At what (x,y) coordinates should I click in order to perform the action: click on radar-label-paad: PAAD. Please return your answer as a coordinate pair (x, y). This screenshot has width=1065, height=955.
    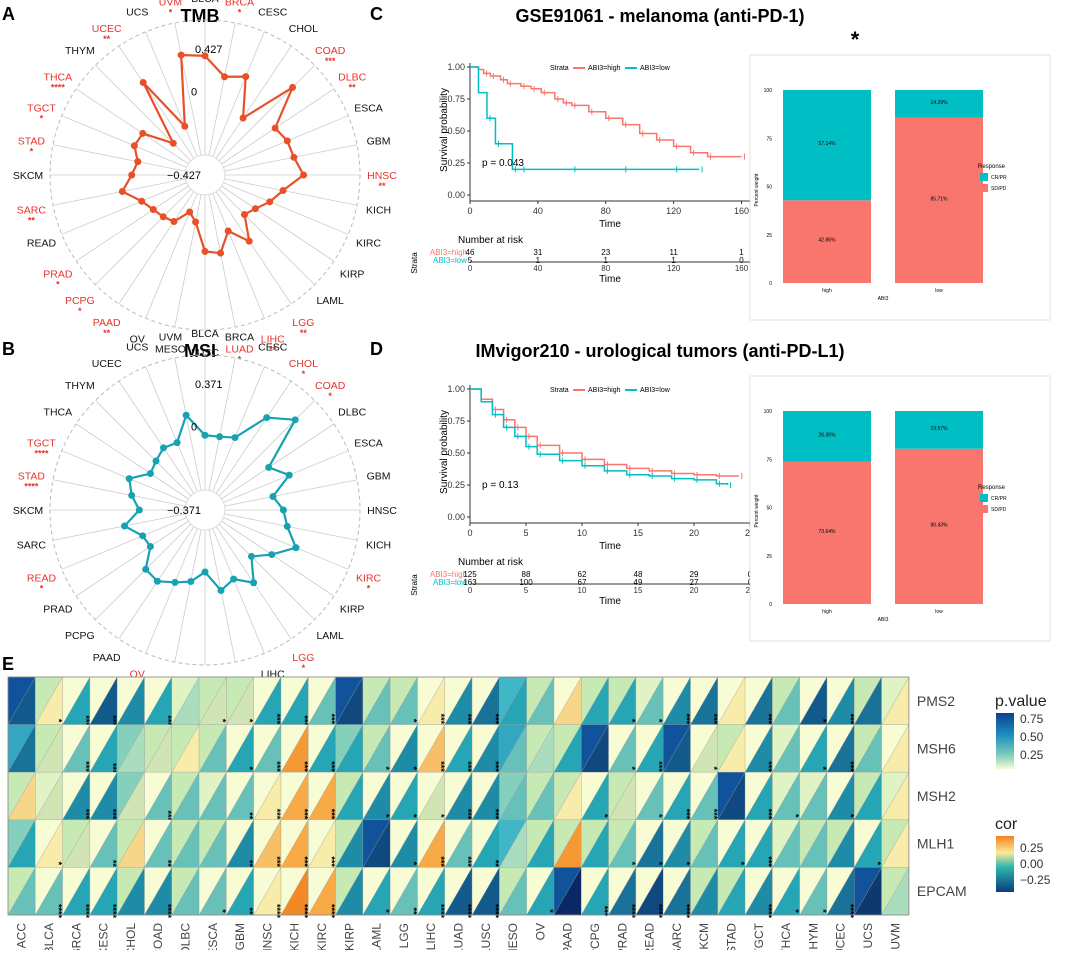
    Looking at the image, I should click on (107, 658).